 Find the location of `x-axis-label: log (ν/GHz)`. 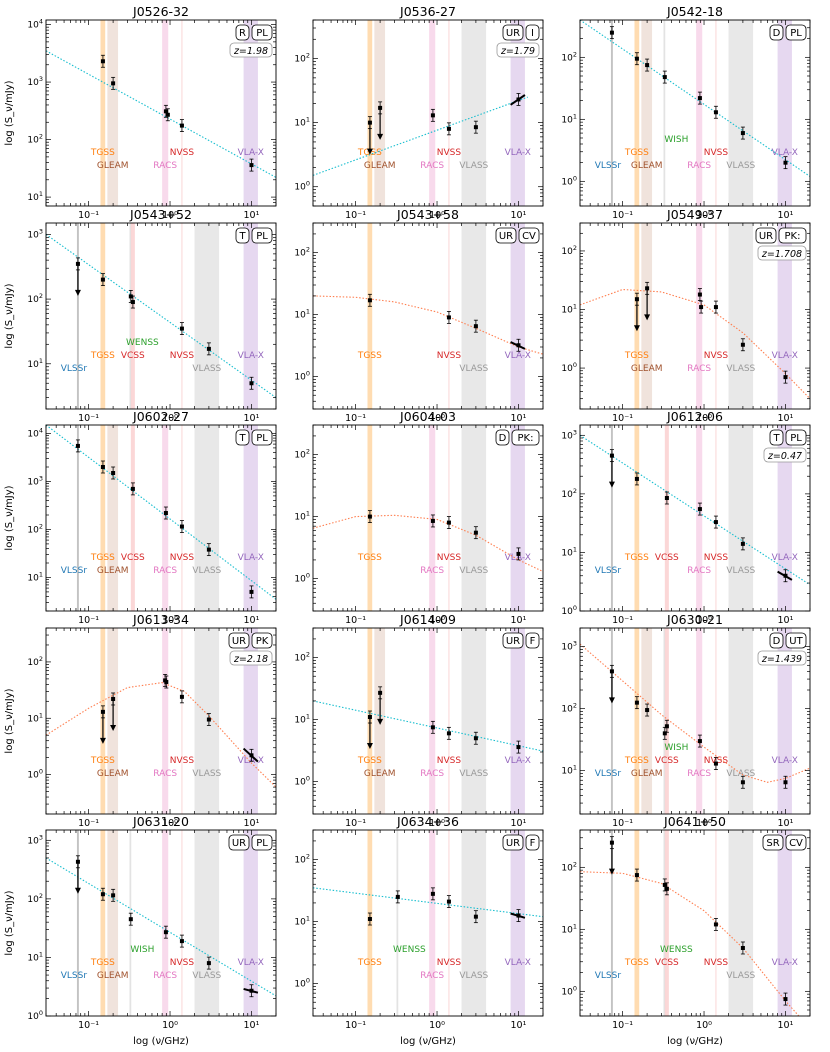

x-axis-label: log (ν/GHz) is located at coordinates (695, 1041).